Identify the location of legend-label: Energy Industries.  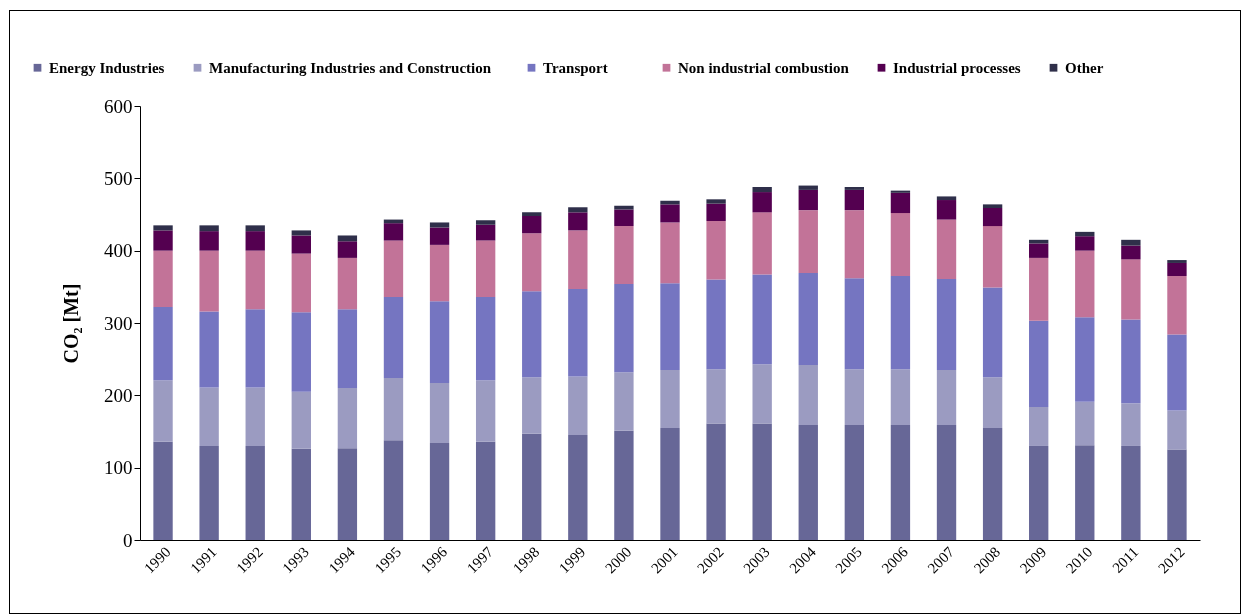
(107, 67).